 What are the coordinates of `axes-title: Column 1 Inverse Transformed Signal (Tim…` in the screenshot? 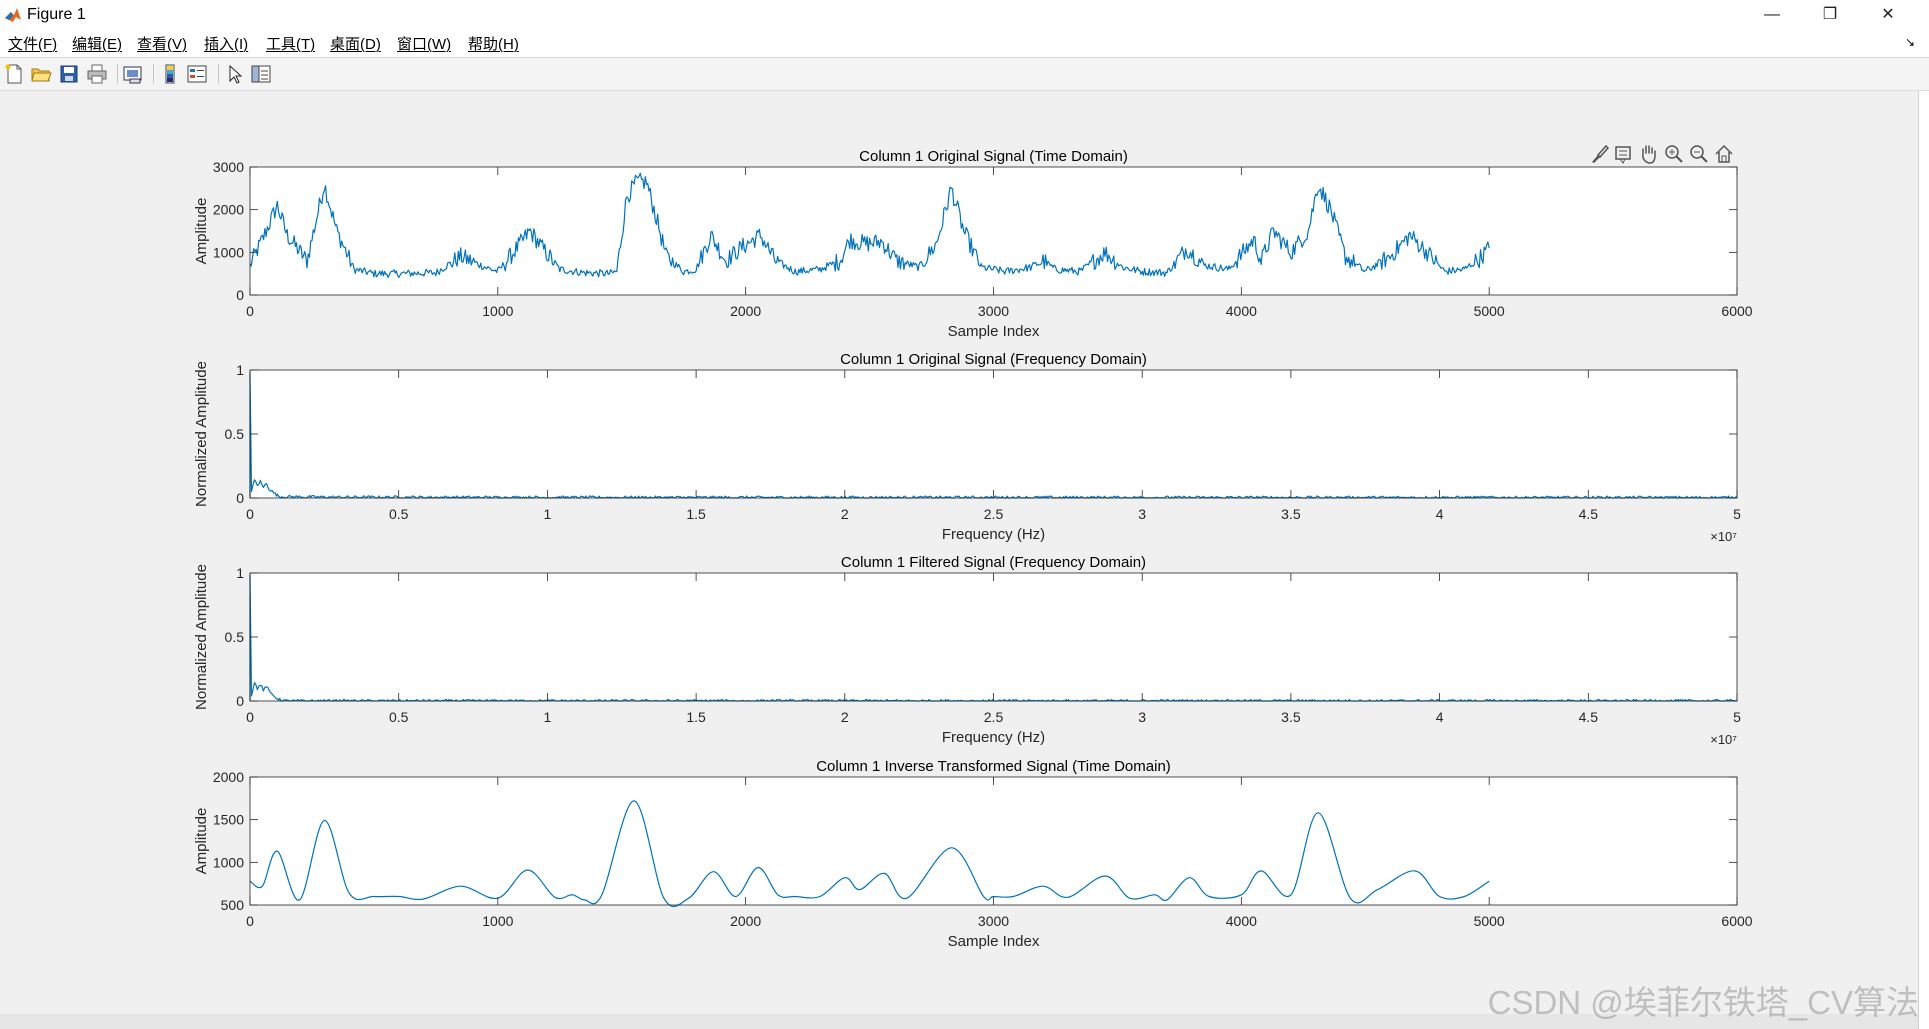 It's located at (993, 766).